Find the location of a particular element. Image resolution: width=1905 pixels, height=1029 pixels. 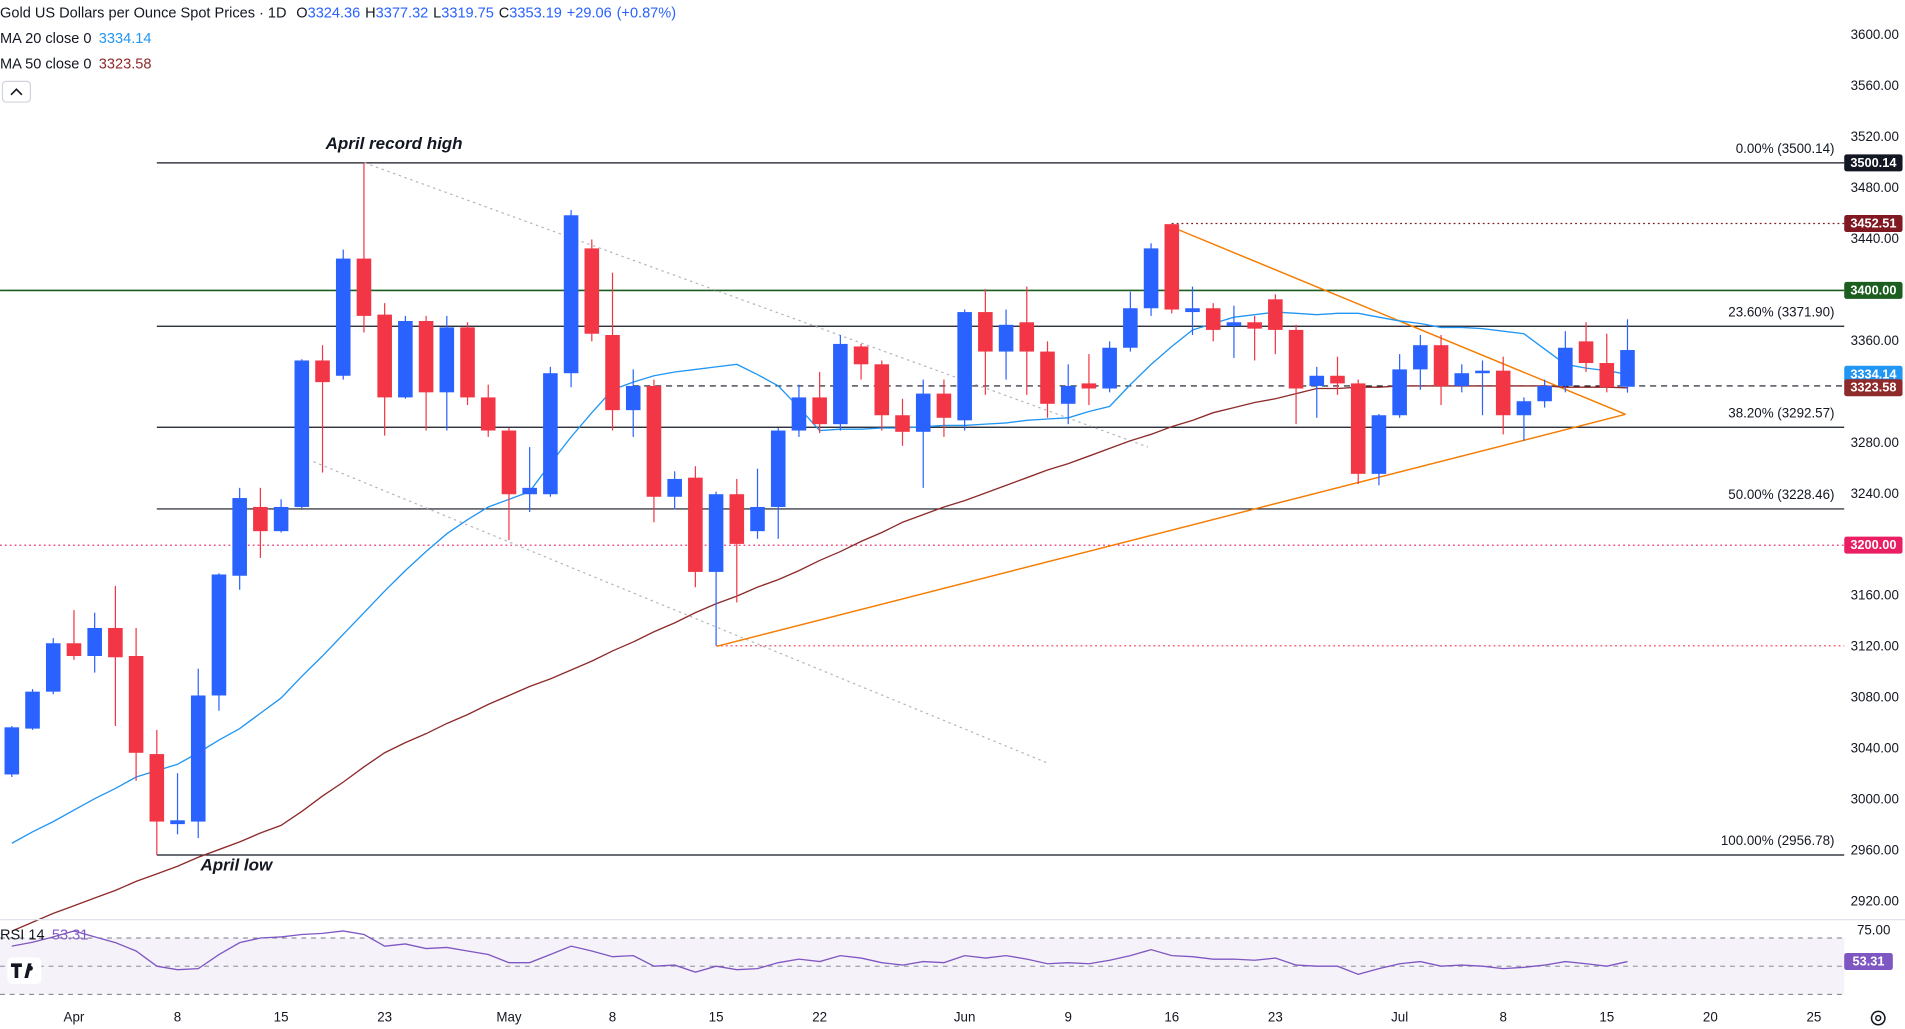

ohlc-value: 3324.36 is located at coordinates (334, 13).